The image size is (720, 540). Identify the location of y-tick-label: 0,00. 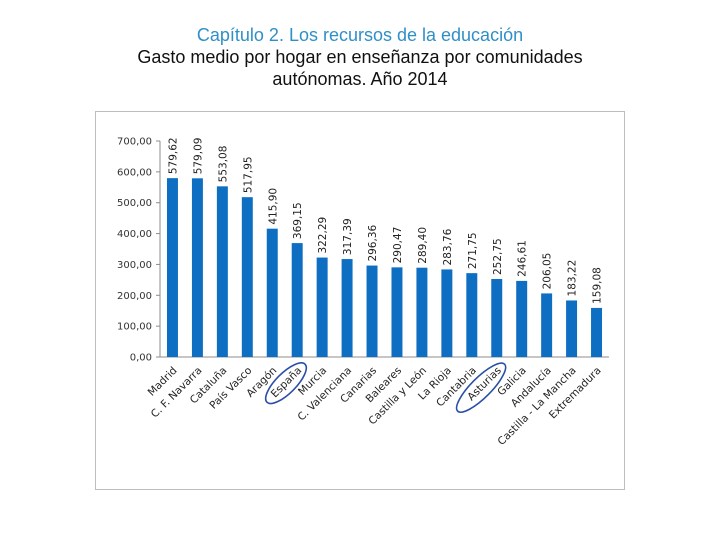
(141, 358).